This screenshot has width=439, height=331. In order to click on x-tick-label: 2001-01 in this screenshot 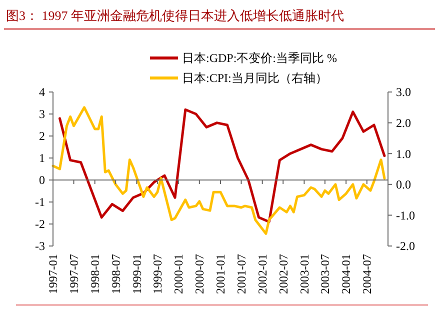, I will do `click(221, 274)`.